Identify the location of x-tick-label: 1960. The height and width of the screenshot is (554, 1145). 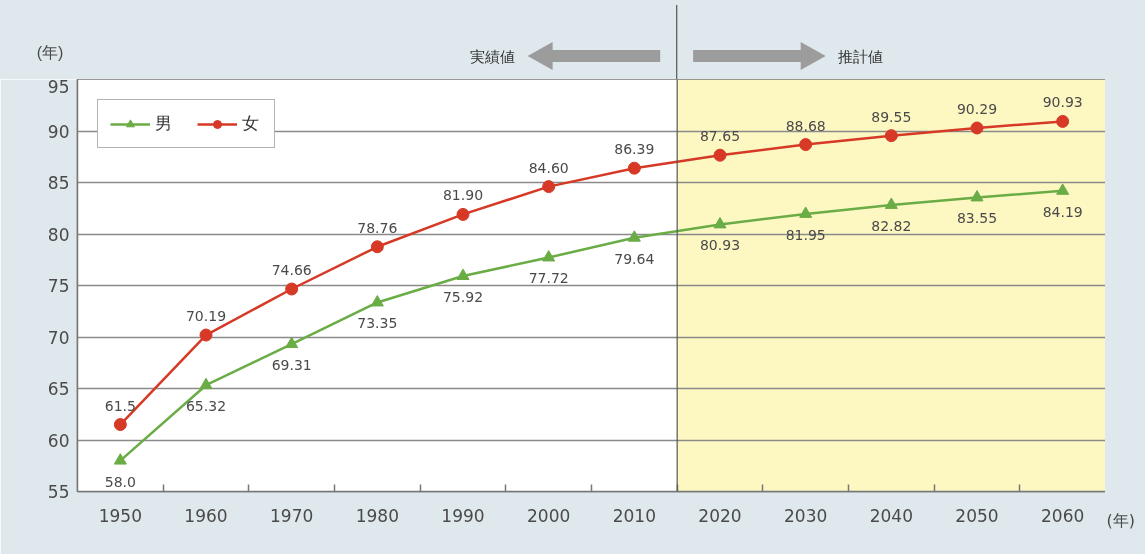
(206, 515).